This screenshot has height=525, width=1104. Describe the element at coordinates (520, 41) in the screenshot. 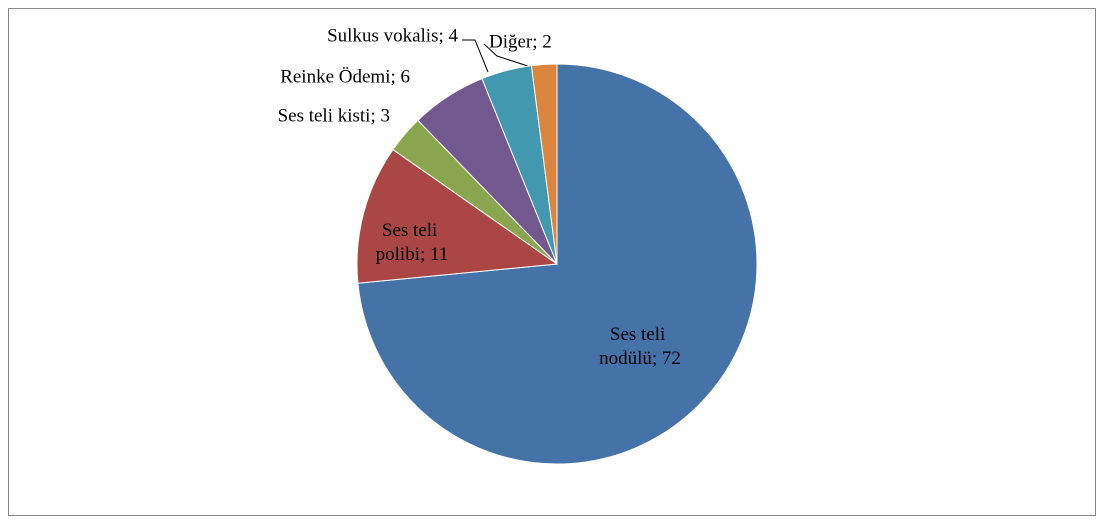

I see `data-label: Diğer; 2` at that location.